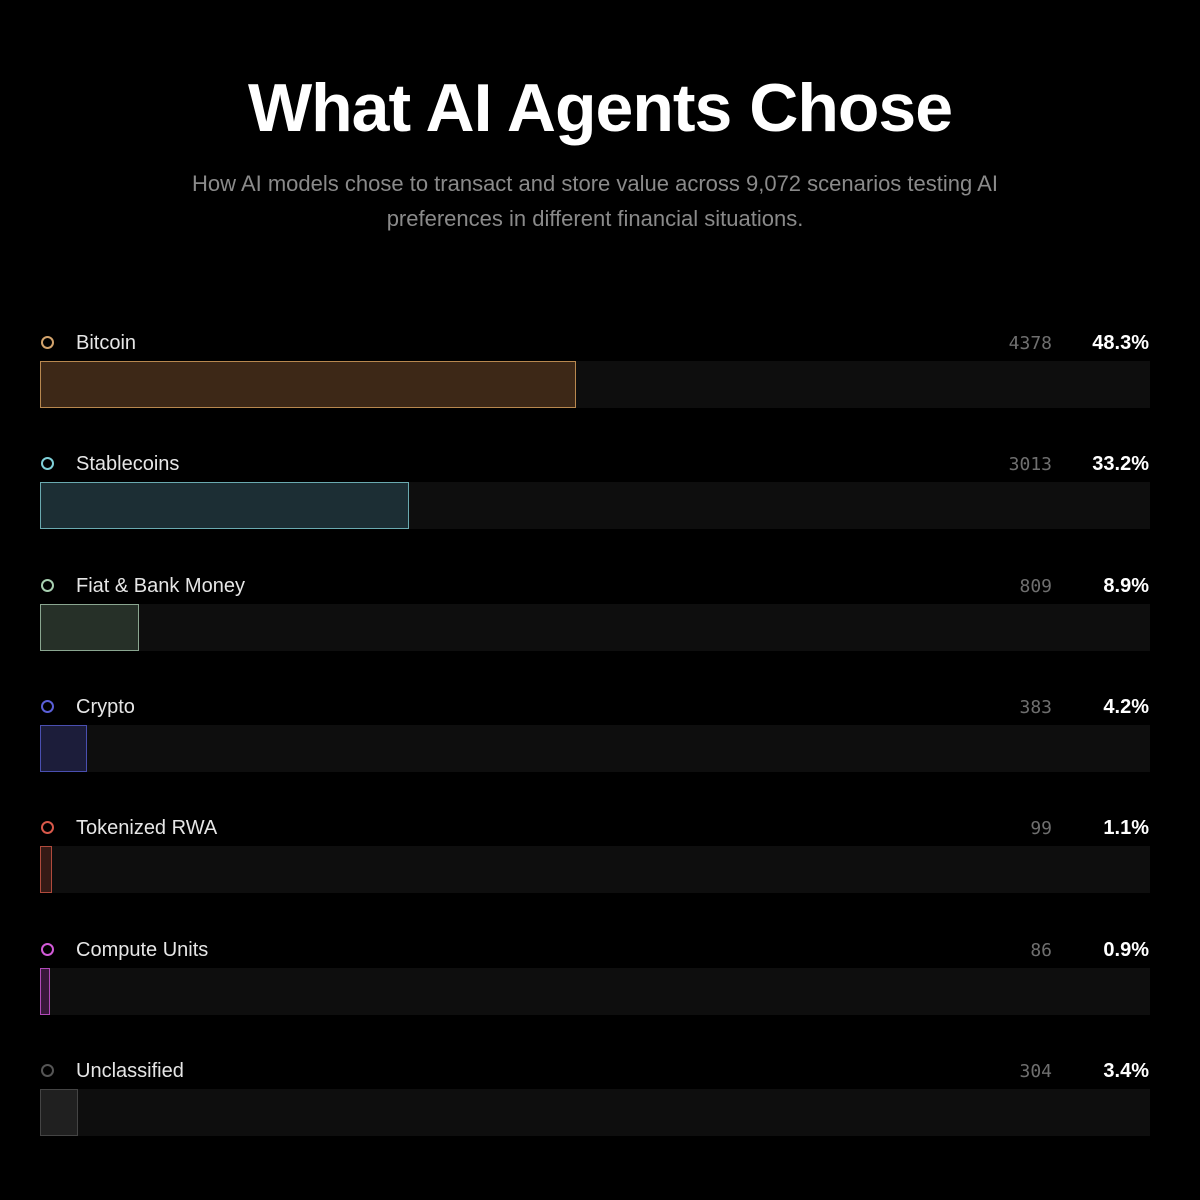 The width and height of the screenshot is (1200, 1200). What do you see at coordinates (47, 706) in the screenshot?
I see `legend-dot-crypto` at bounding box center [47, 706].